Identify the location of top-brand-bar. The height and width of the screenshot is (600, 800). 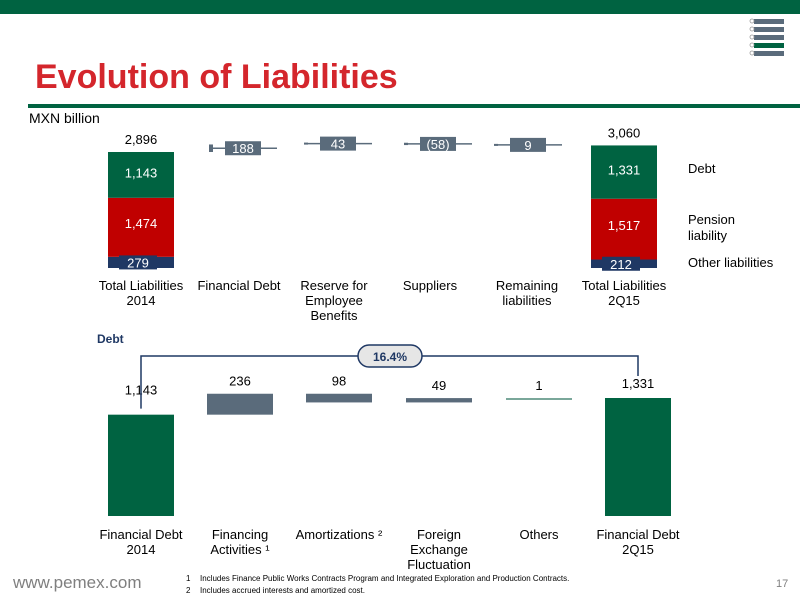
(400, 7).